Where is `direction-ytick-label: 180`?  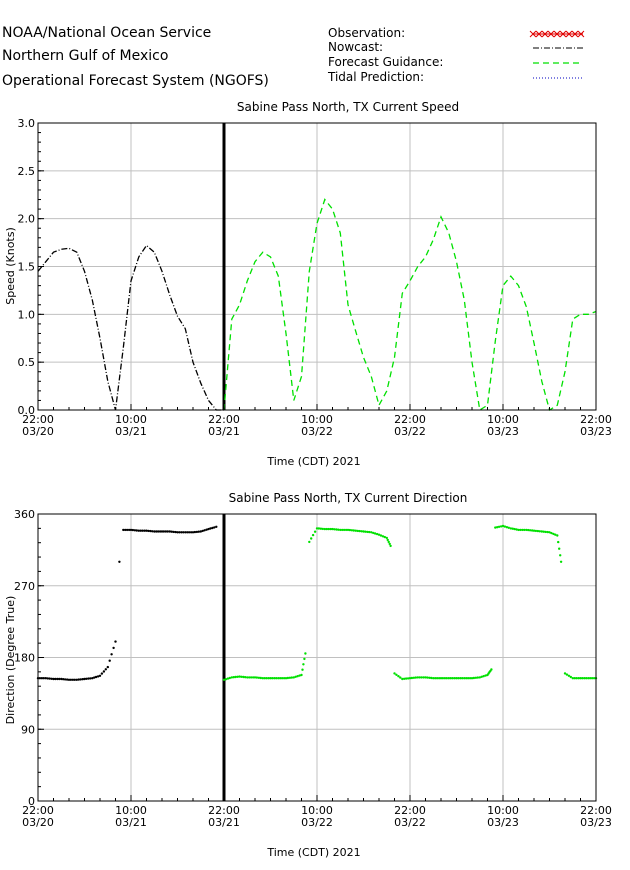 direction-ytick-label: 180 is located at coordinates (24, 658).